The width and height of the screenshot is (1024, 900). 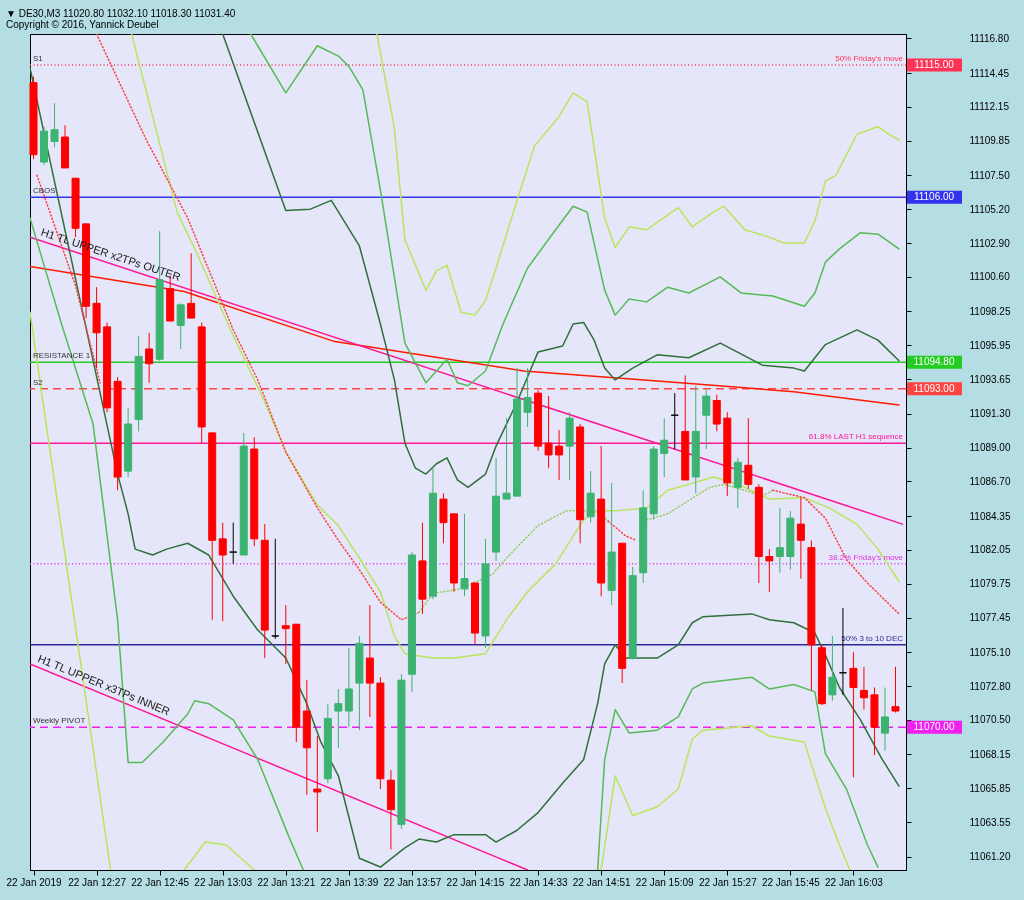 What do you see at coordinates (934, 197) in the screenshot?
I see `ref-line-label: 11106.00` at bounding box center [934, 197].